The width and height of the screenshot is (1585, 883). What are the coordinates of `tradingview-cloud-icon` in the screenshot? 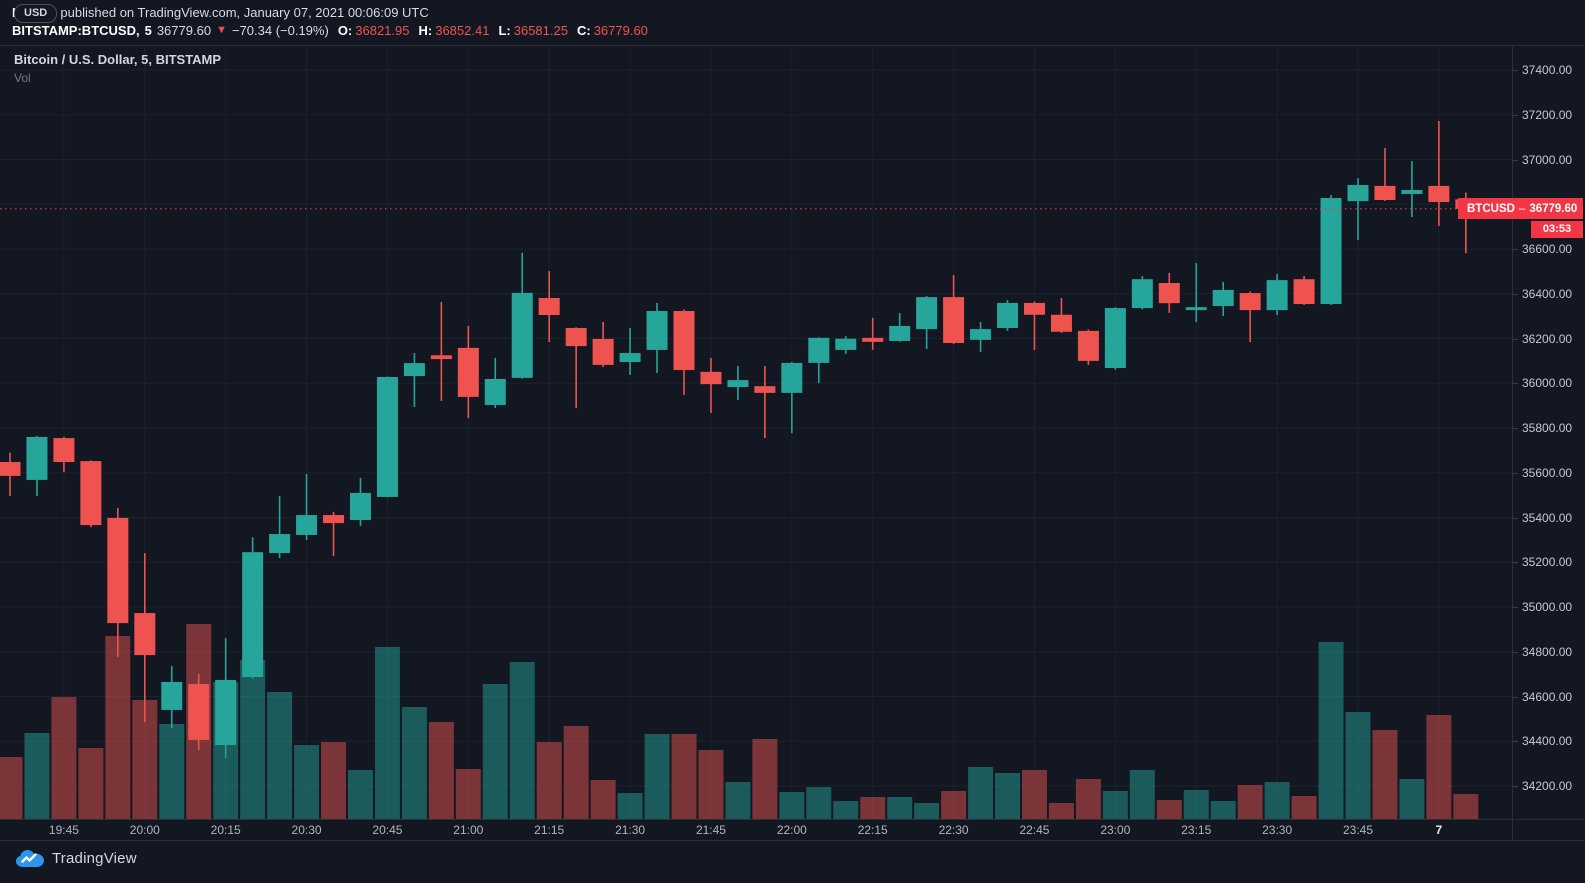 It's located at (30, 858).